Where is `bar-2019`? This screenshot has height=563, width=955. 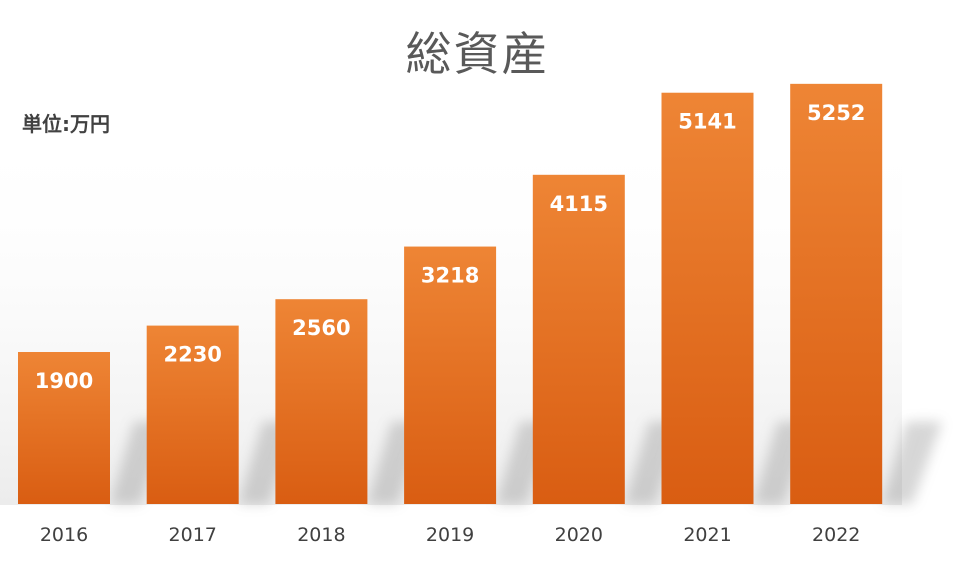
bar-2019 is located at coordinates (450, 375).